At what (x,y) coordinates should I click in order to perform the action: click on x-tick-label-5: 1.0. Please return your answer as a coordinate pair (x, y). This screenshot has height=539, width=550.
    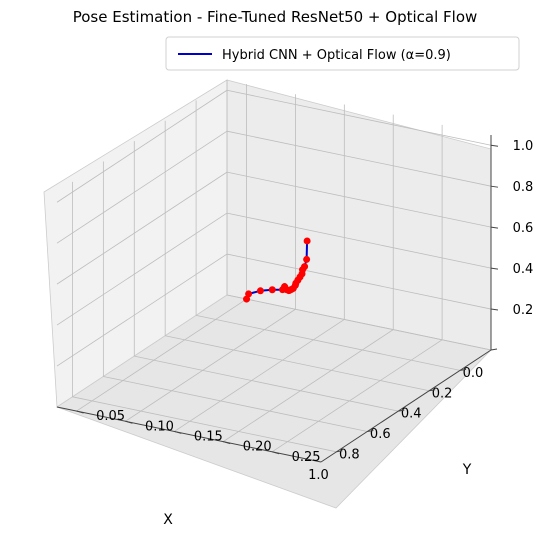
    Looking at the image, I should click on (318, 475).